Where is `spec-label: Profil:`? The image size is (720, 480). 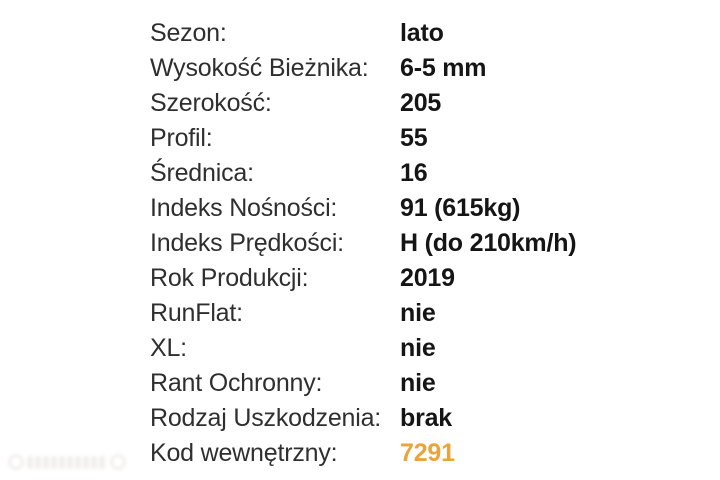 spec-label: Profil: is located at coordinates (181, 138).